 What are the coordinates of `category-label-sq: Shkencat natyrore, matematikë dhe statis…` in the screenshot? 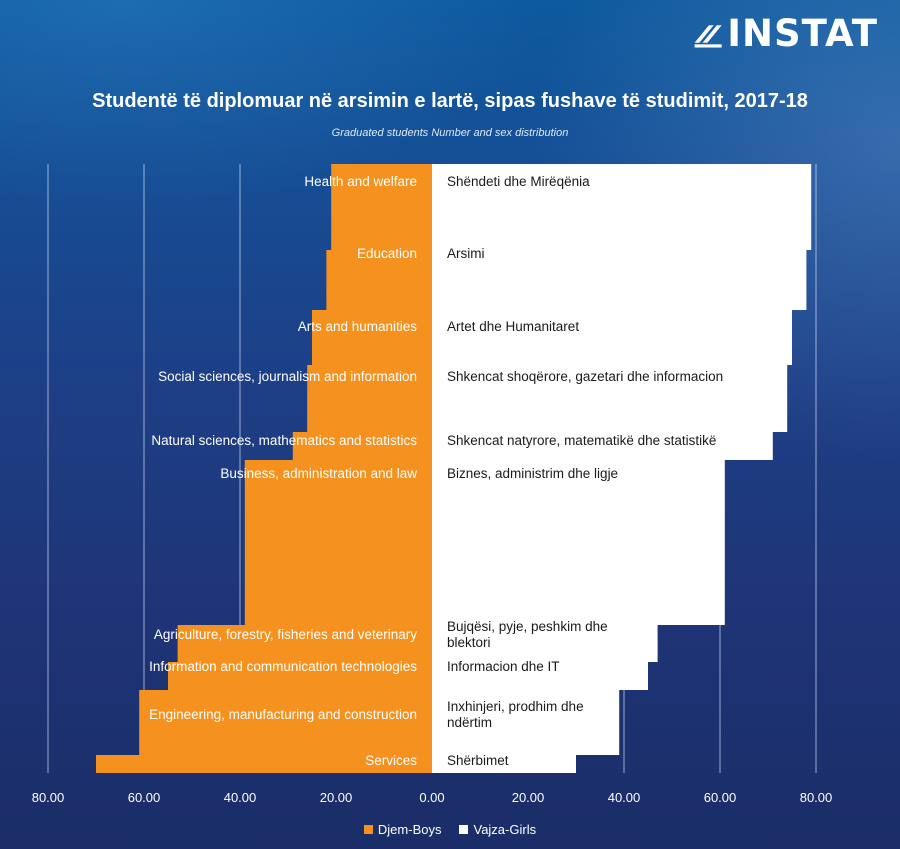 It's located at (581, 440).